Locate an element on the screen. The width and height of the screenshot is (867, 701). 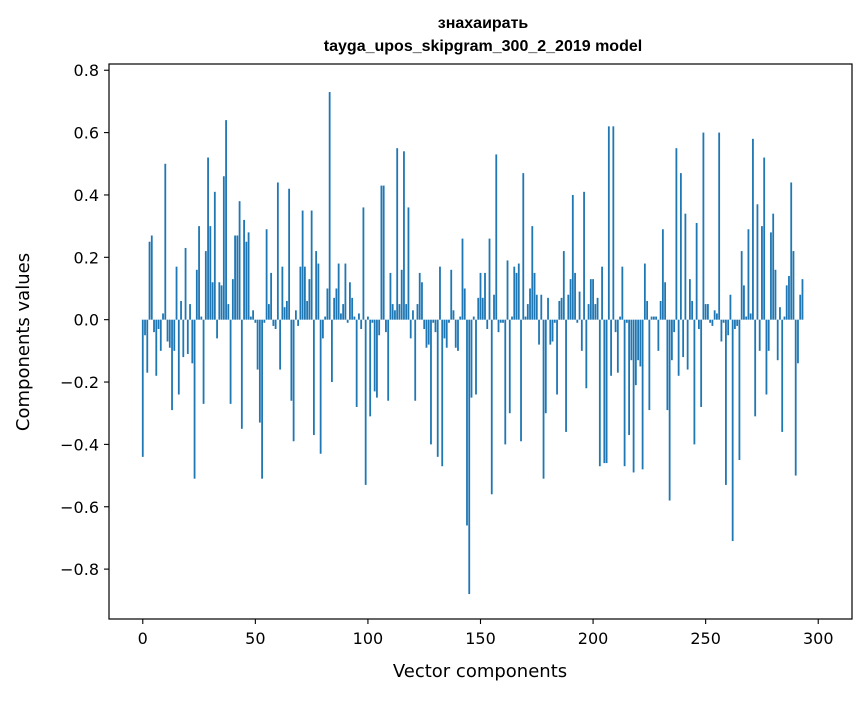
x-tick-label: 250 is located at coordinates (705, 638).